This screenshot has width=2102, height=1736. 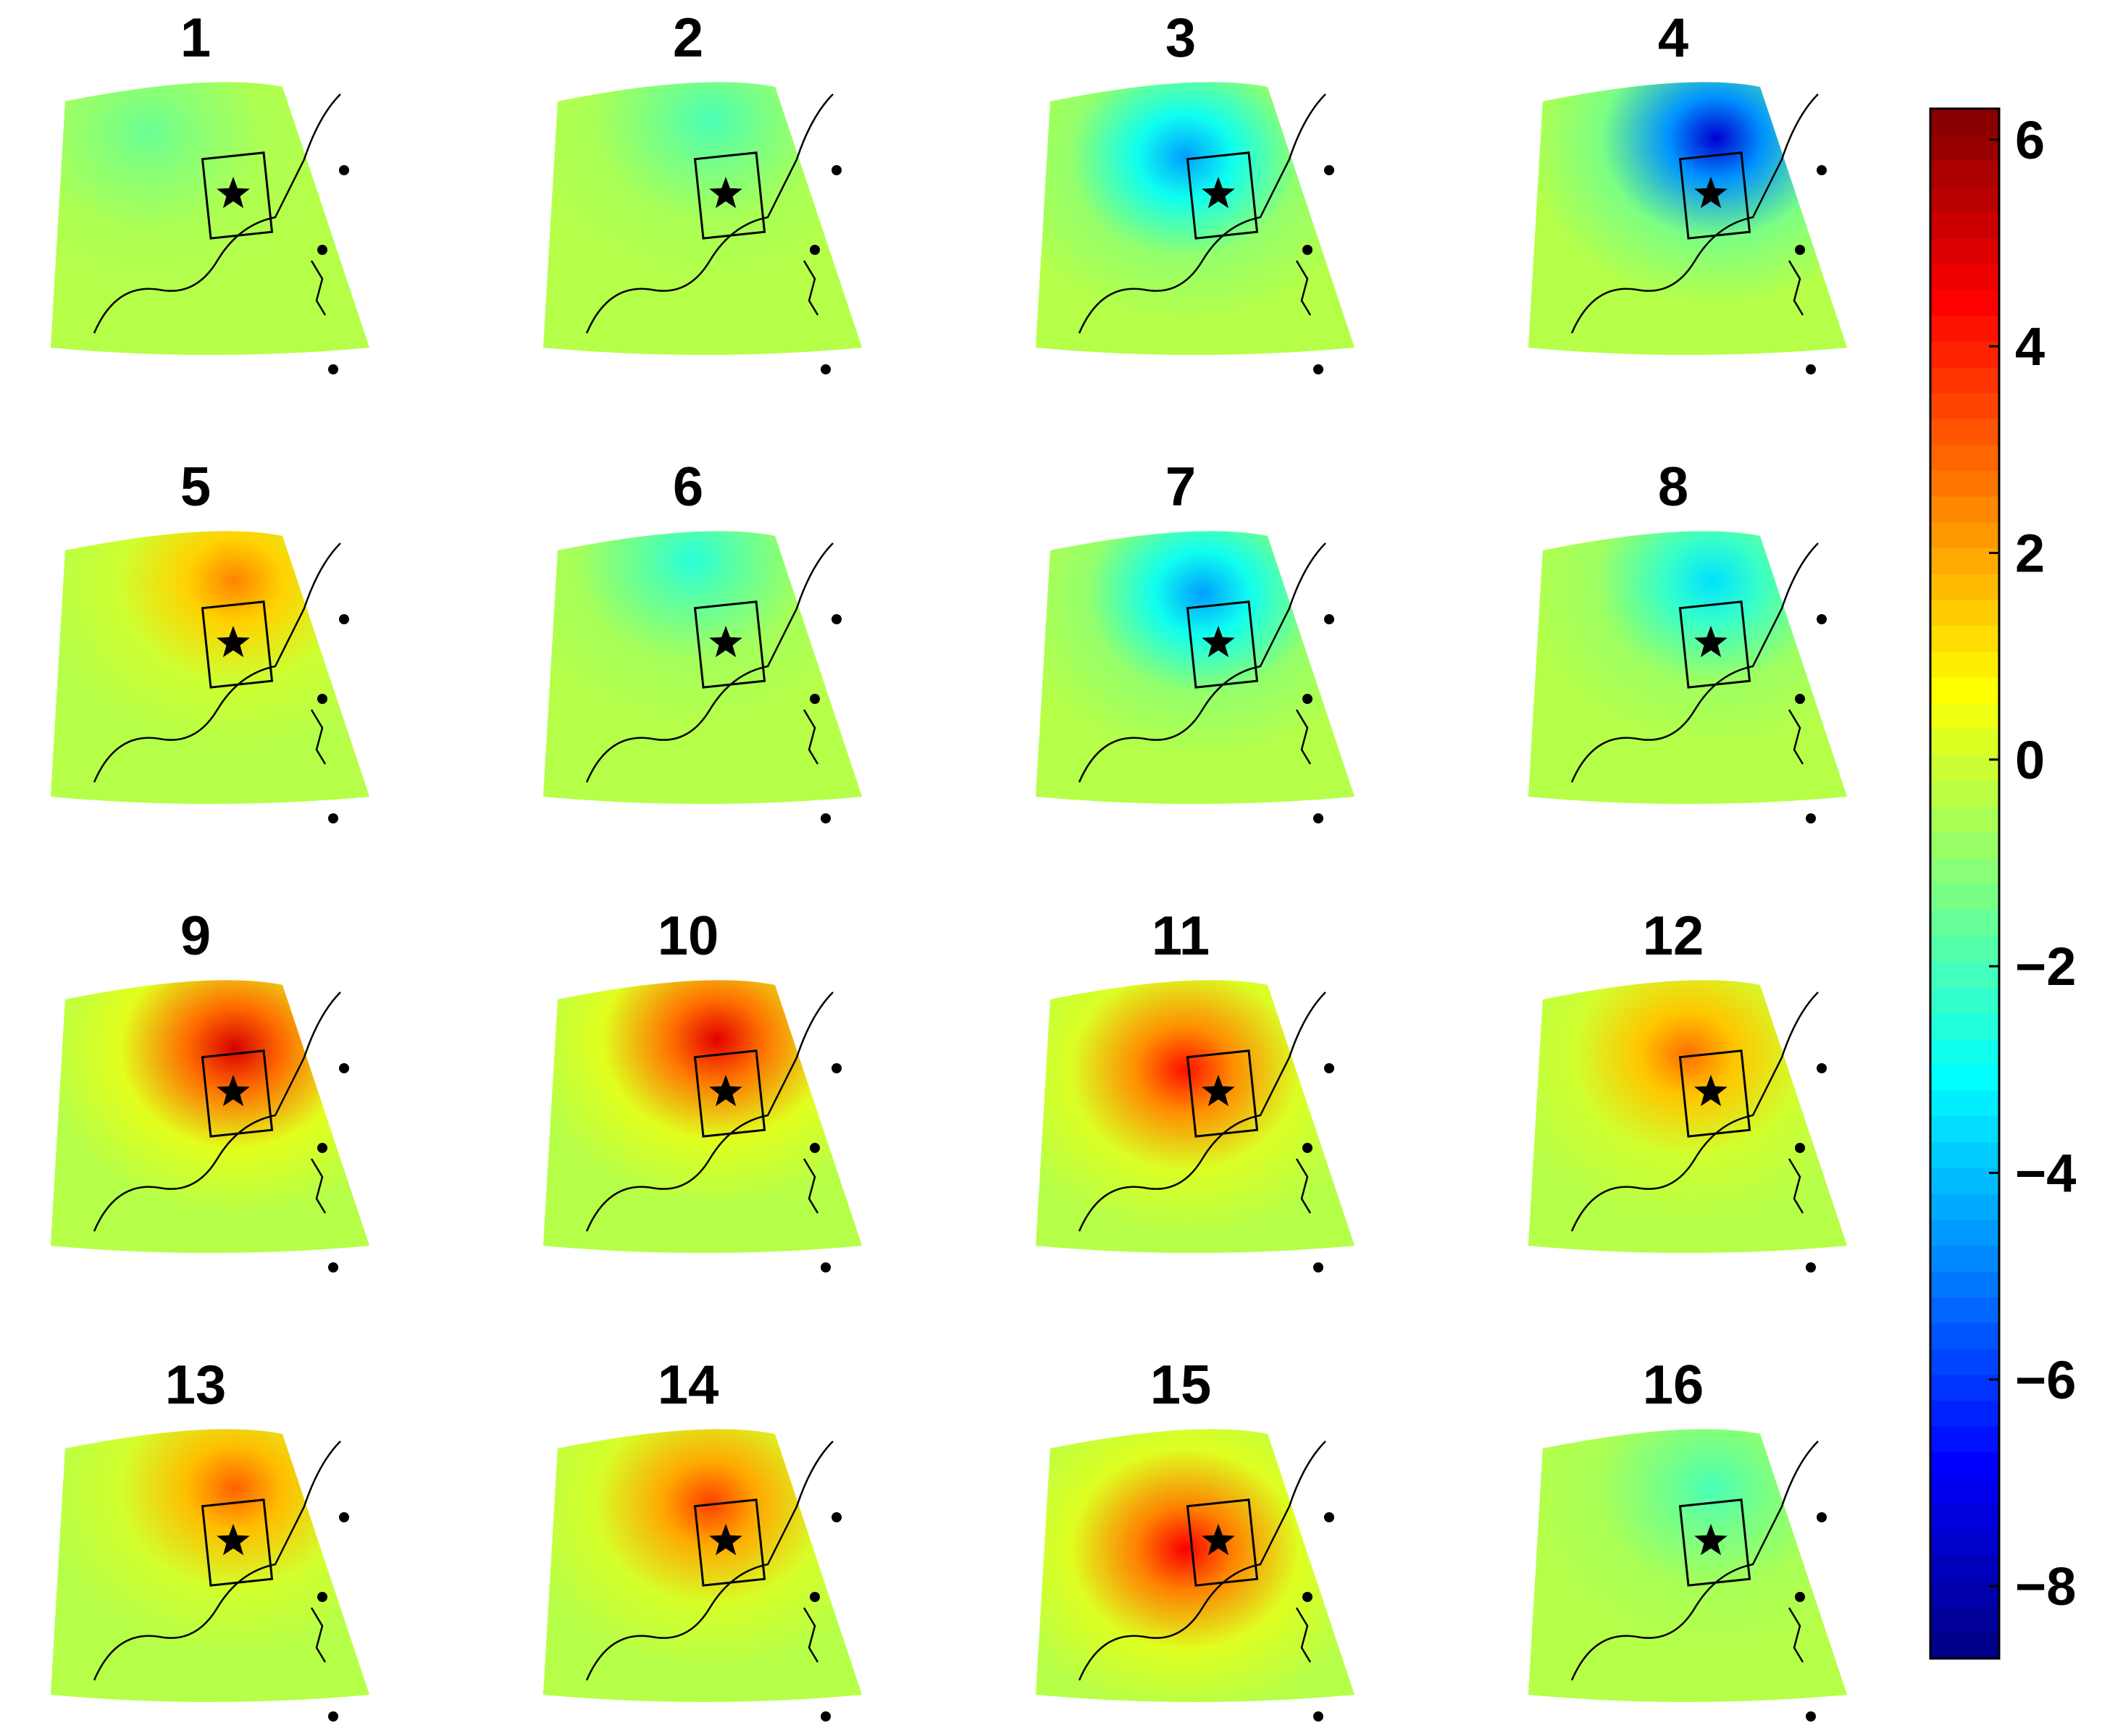 What do you see at coordinates (689, 1385) in the screenshot?
I see `panel-title: 14` at bounding box center [689, 1385].